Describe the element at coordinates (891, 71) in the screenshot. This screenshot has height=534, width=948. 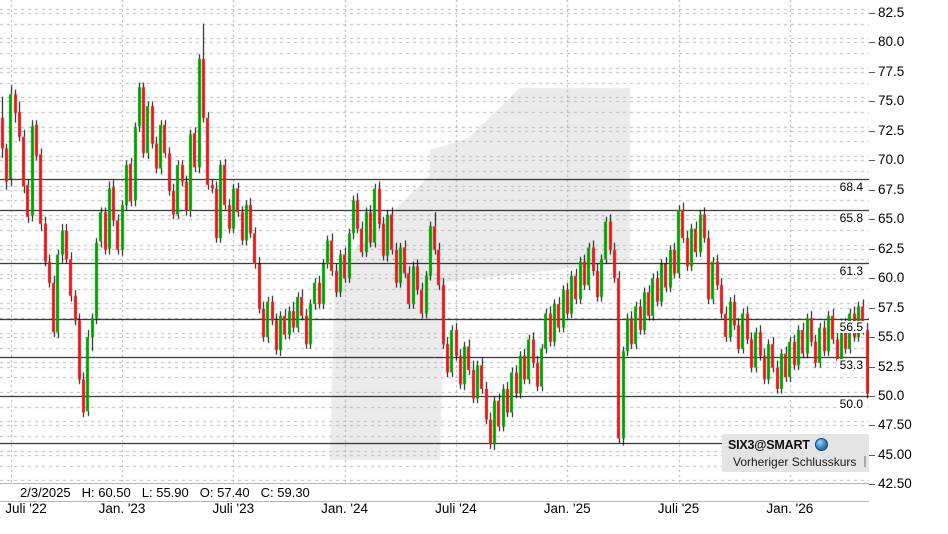
I see `y-tick-label: 77.5` at that location.